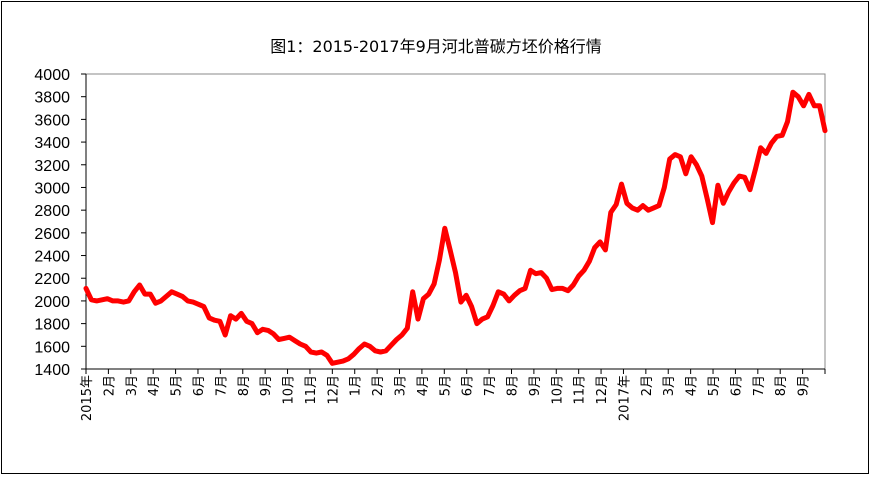 Image resolution: width=872 pixels, height=477 pixels. Describe the element at coordinates (52, 120) in the screenshot. I see `y-tick-label: 3600` at that location.